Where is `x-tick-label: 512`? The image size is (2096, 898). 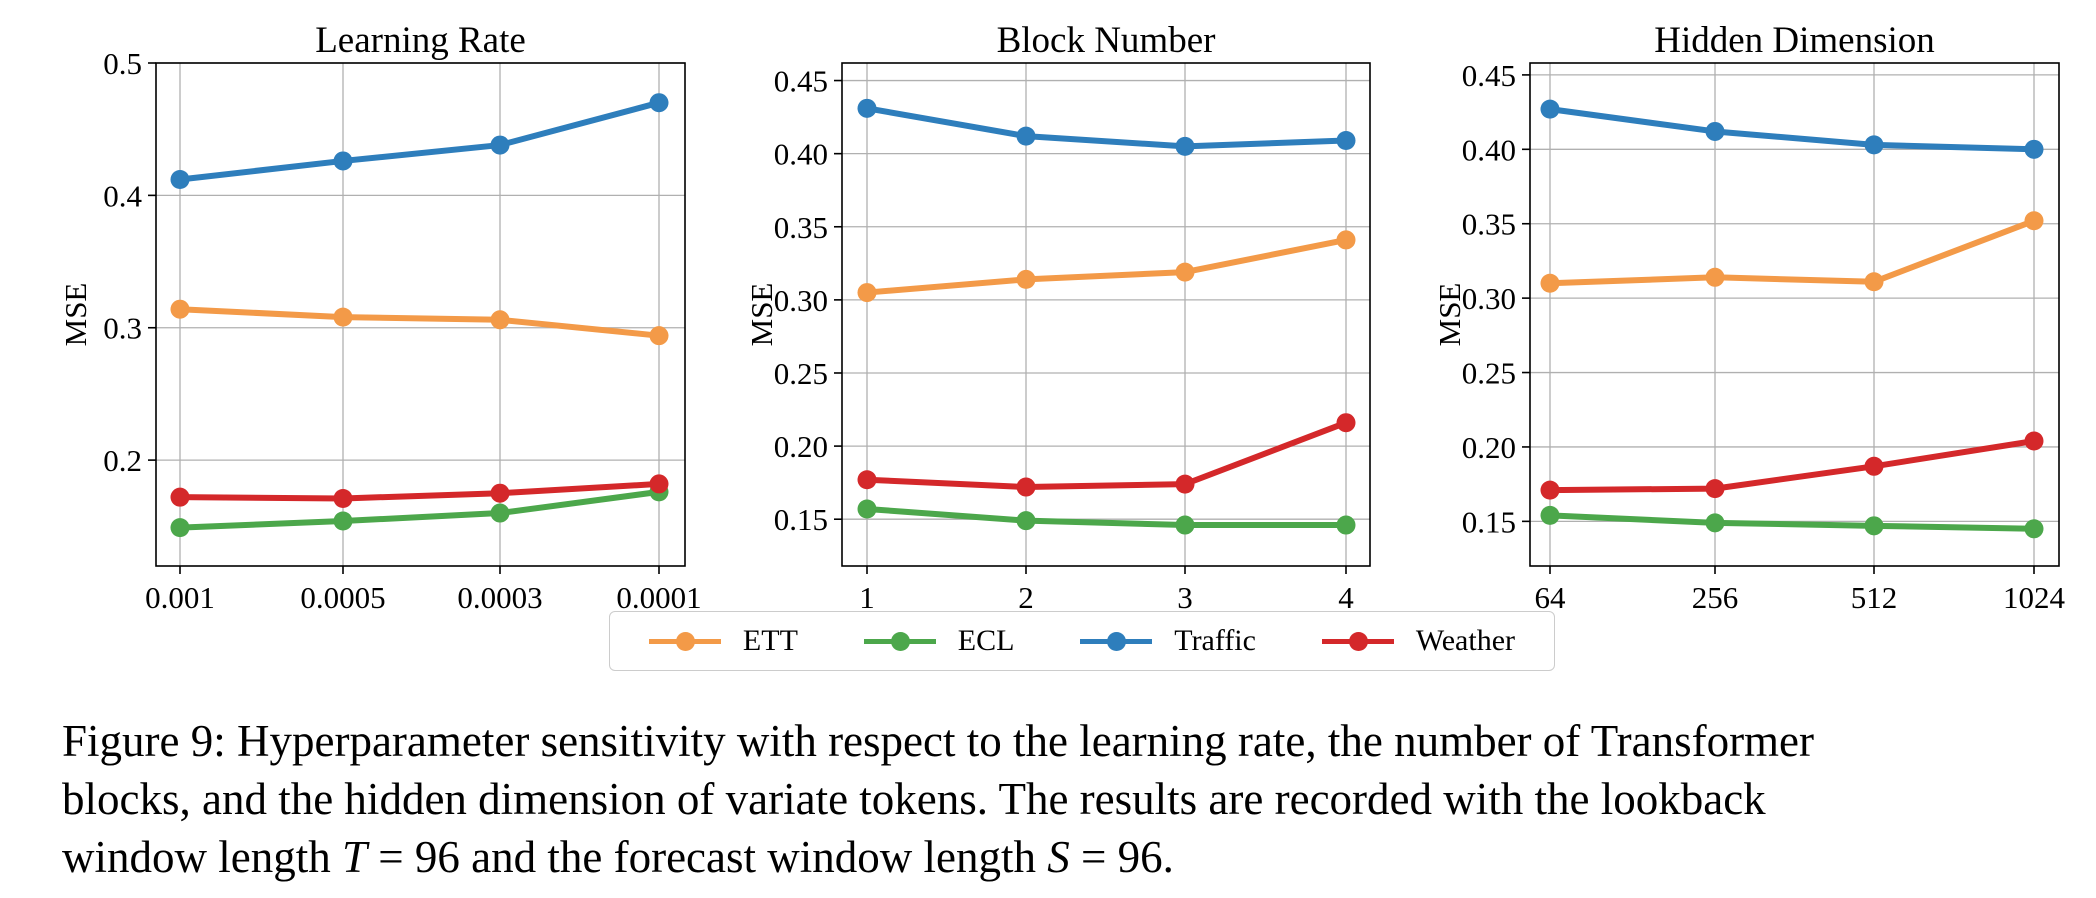
x-tick-label: 512 is located at coordinates (1874, 597).